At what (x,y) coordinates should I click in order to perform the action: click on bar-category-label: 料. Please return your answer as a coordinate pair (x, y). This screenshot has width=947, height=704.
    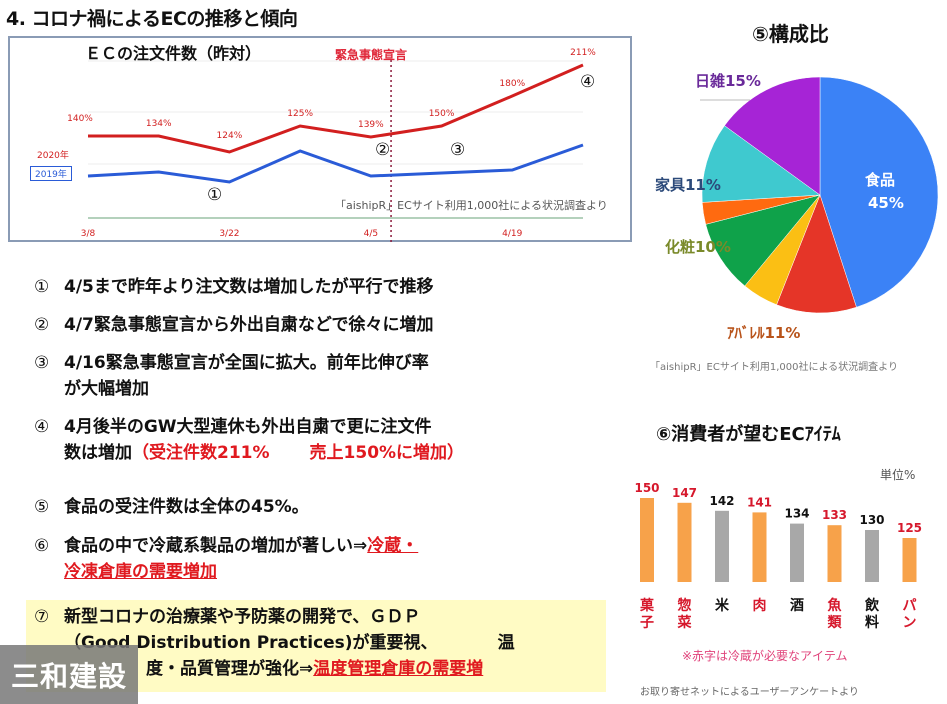
    Looking at the image, I should click on (872, 622).